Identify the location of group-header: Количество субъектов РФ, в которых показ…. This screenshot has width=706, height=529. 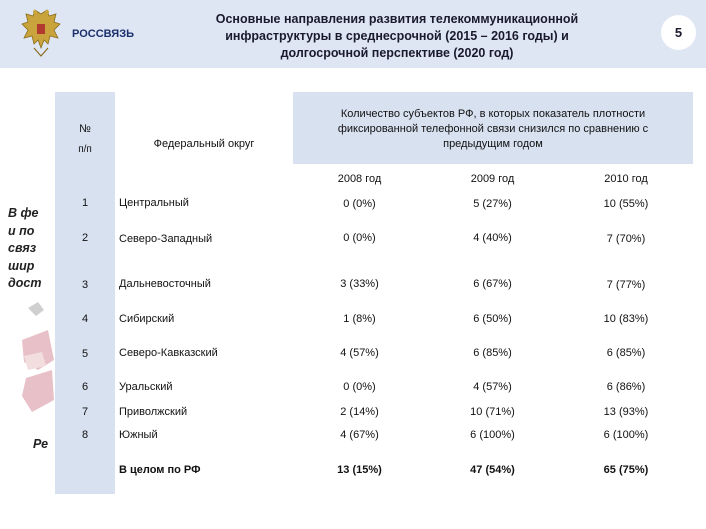
(493, 128).